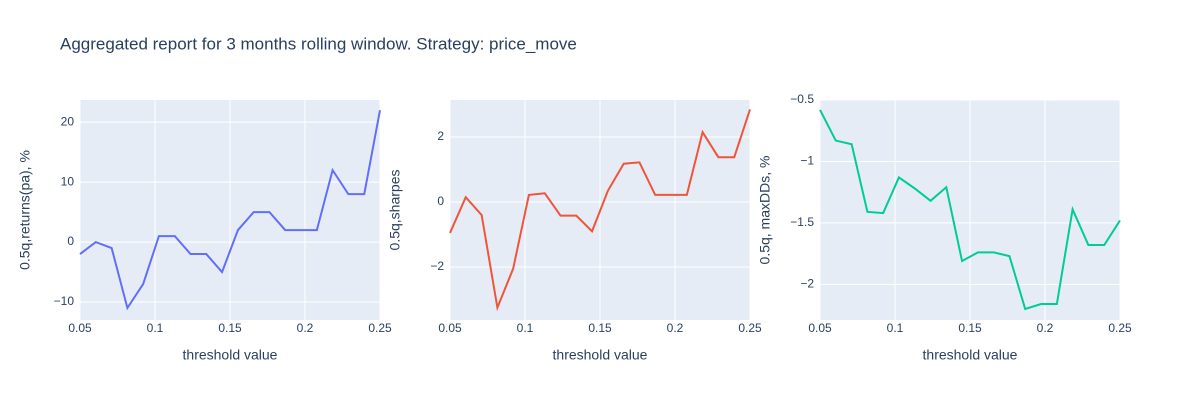 The height and width of the screenshot is (400, 1200). I want to click on y-axis-title: 0.5q,sharpes, so click(395, 210).